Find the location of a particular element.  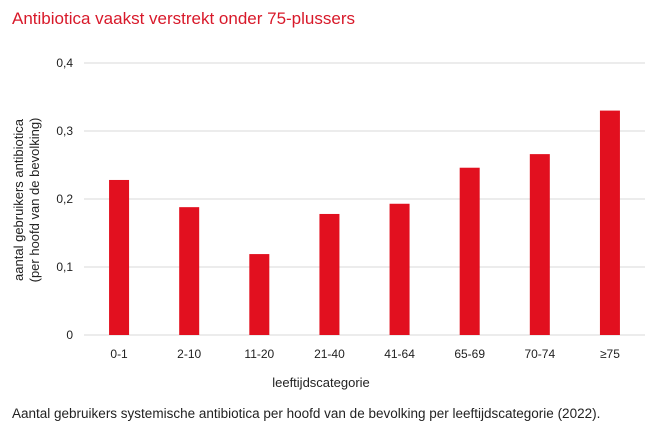

y-tick-label: 0,3 is located at coordinates (64, 131).